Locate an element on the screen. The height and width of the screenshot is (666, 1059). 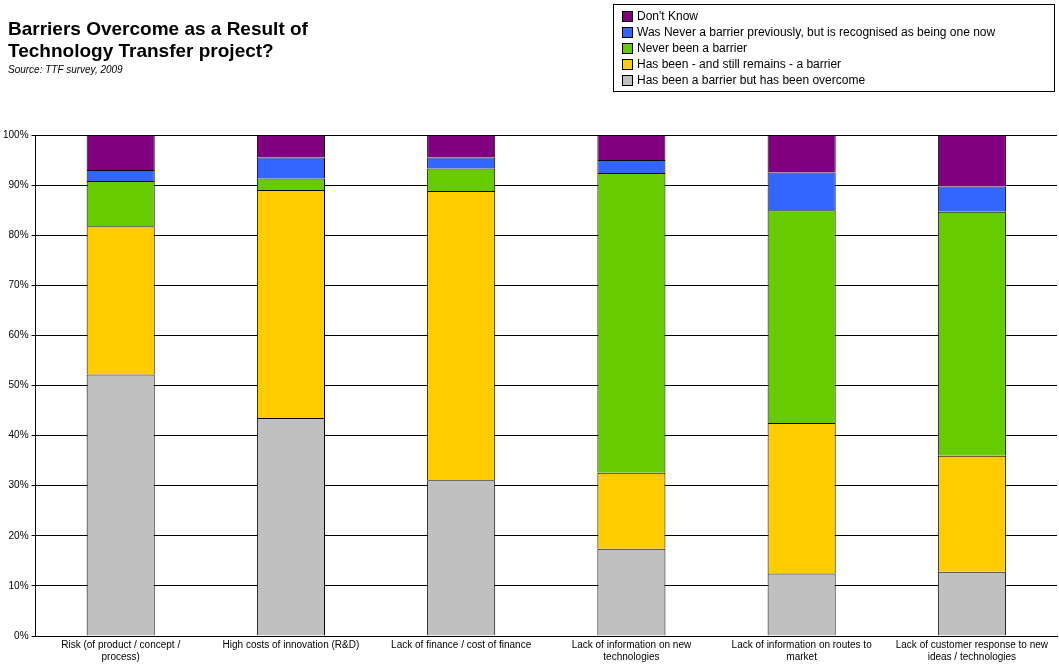
legend-label: Never been a barrier is located at coordinates (692, 48).